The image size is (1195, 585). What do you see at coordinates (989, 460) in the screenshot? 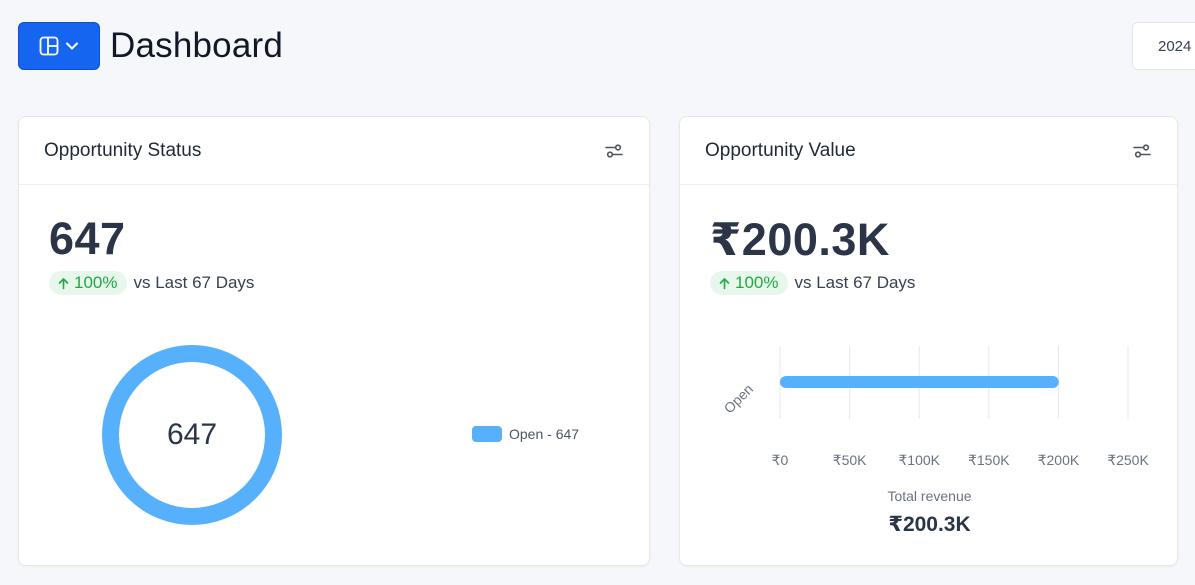
I see `x-tick-label: ₹150K` at bounding box center [989, 460].